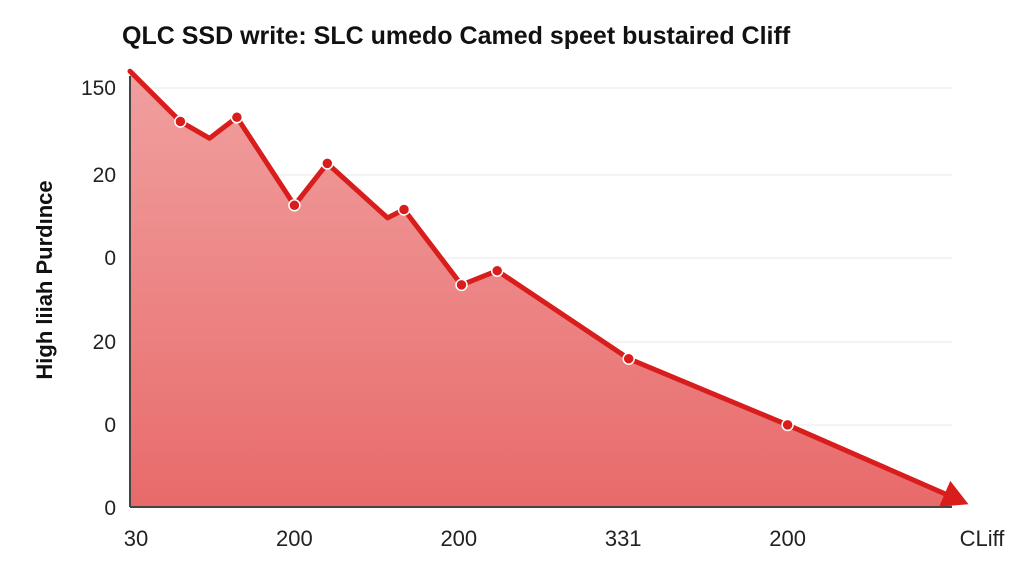  What do you see at coordinates (98, 88) in the screenshot?
I see `y-tick-label: 150` at bounding box center [98, 88].